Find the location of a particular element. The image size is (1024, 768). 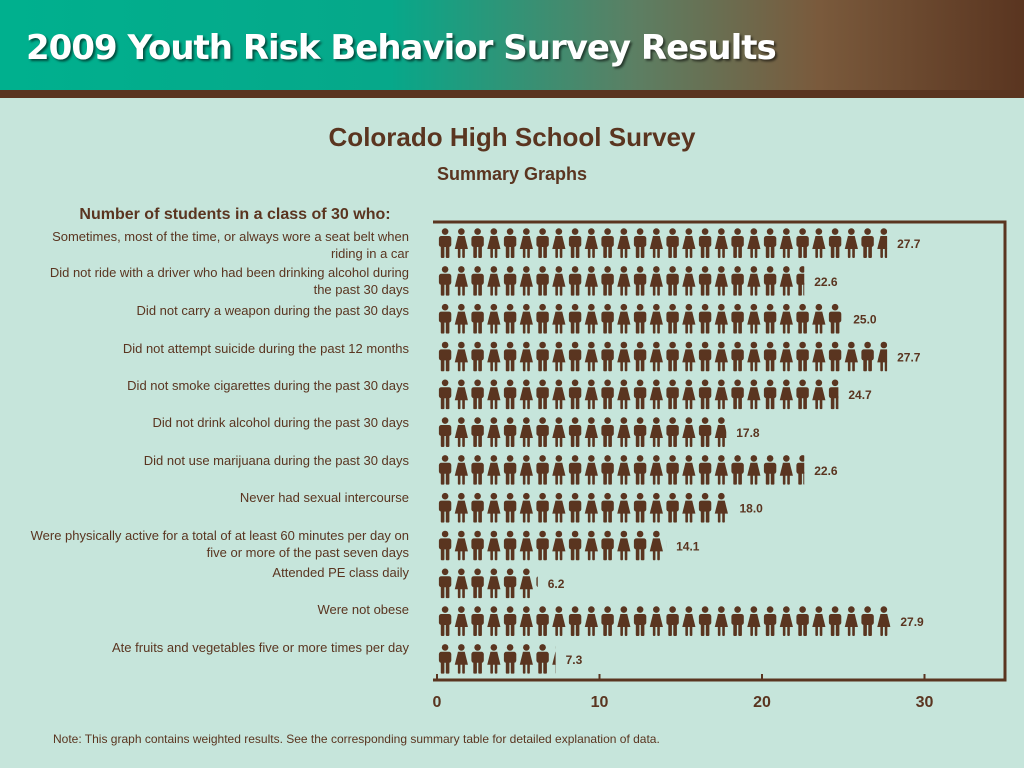

value-label: 18.0 is located at coordinates (752, 509).